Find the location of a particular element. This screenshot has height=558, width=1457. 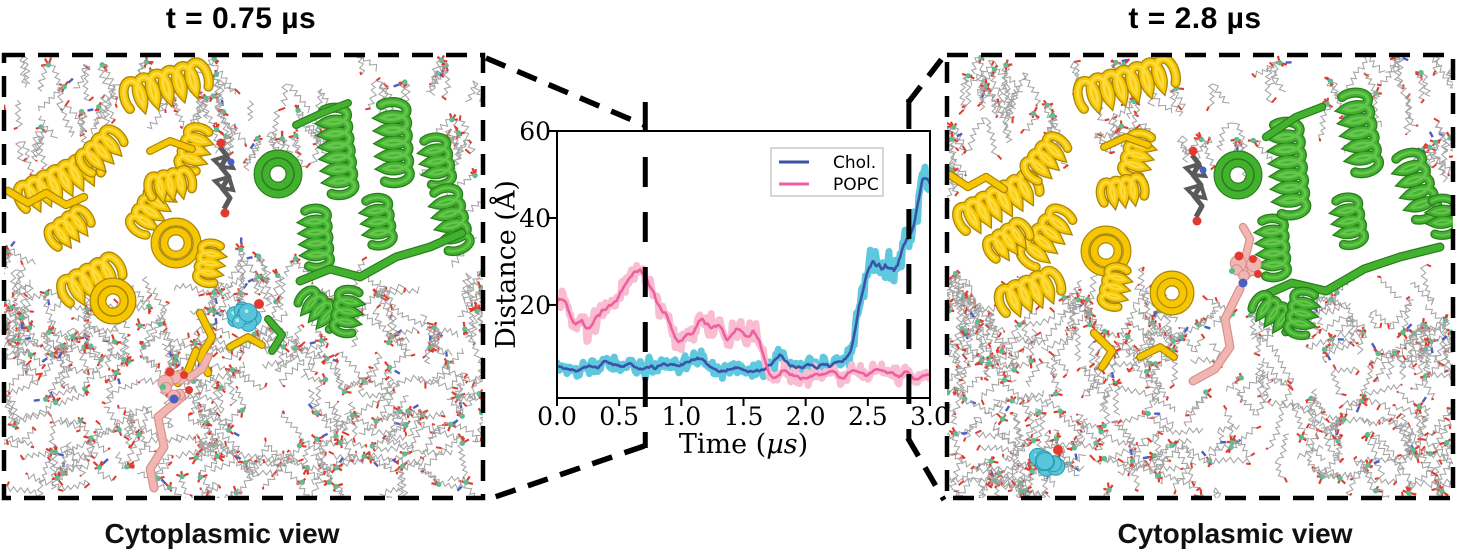

chart-legend: Chol.POPC is located at coordinates (827, 172).